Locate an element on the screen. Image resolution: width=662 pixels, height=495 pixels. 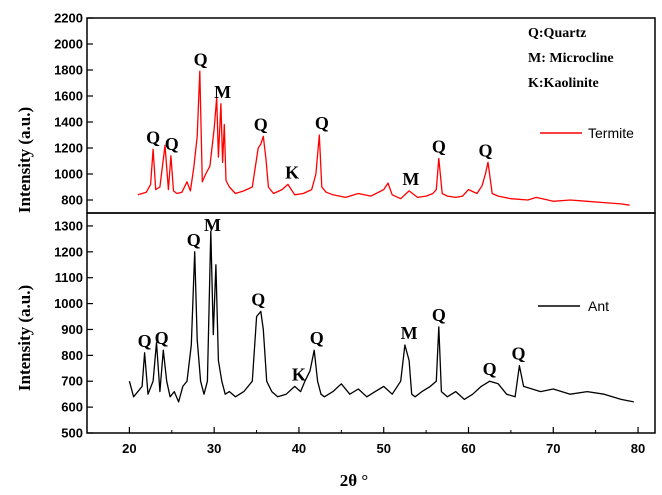
ant-y-tick-label: 900 is located at coordinates (72, 329).